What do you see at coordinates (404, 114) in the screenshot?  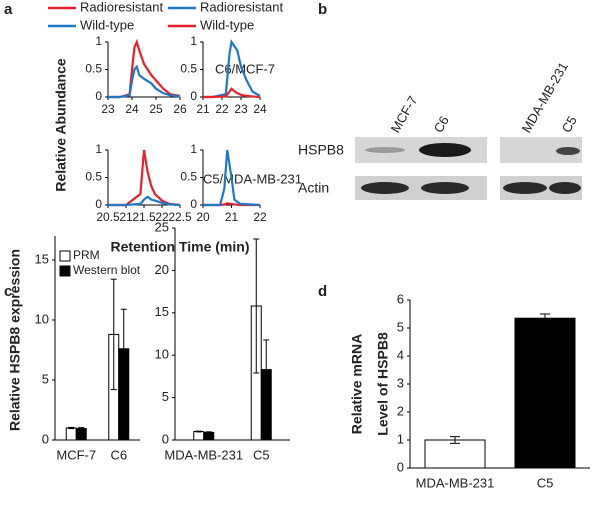 I see `lane-label: MCF-7` at bounding box center [404, 114].